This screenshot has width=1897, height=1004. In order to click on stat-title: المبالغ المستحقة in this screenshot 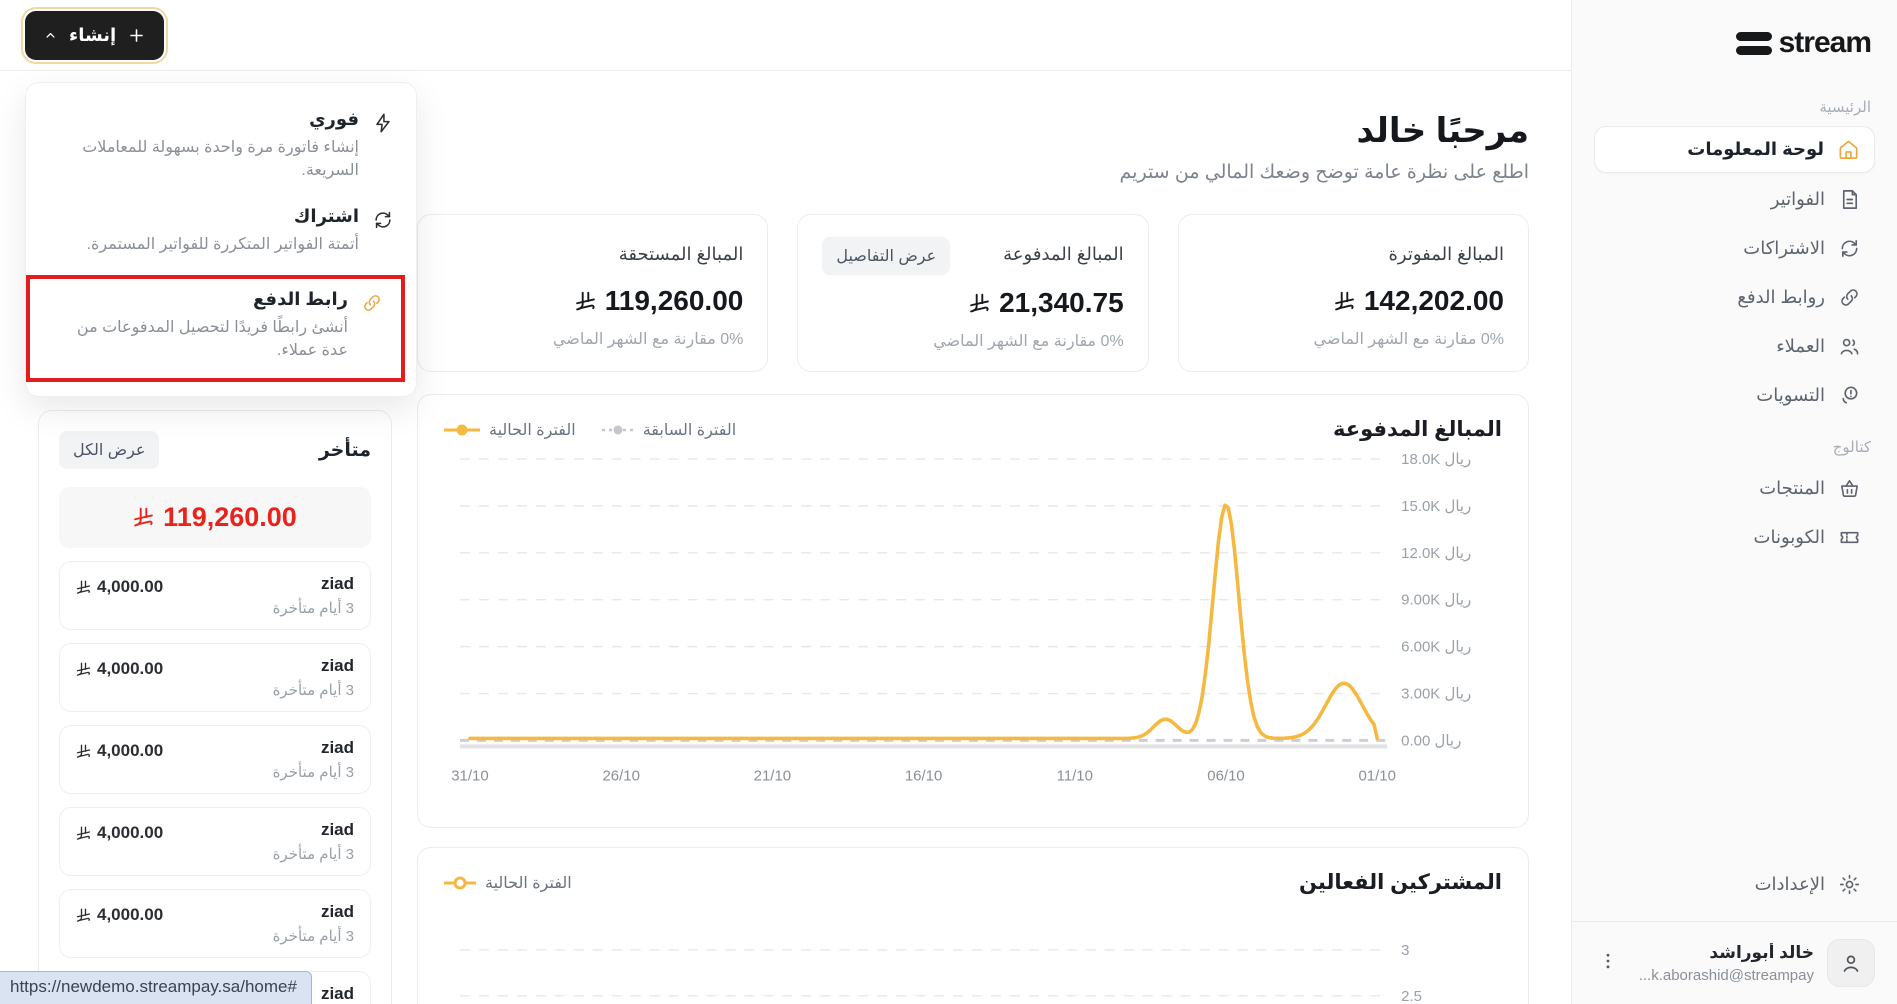, I will do `click(681, 254)`.